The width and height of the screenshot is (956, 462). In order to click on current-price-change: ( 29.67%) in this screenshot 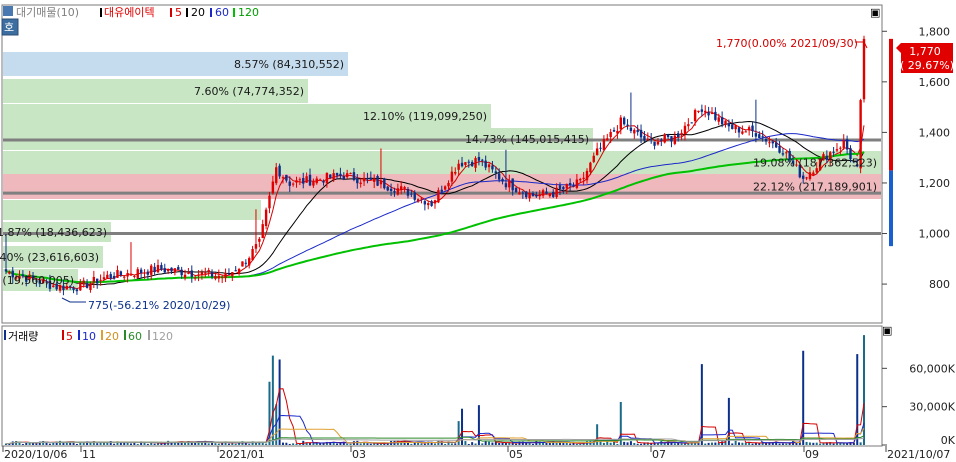, I will do `click(927, 65)`.